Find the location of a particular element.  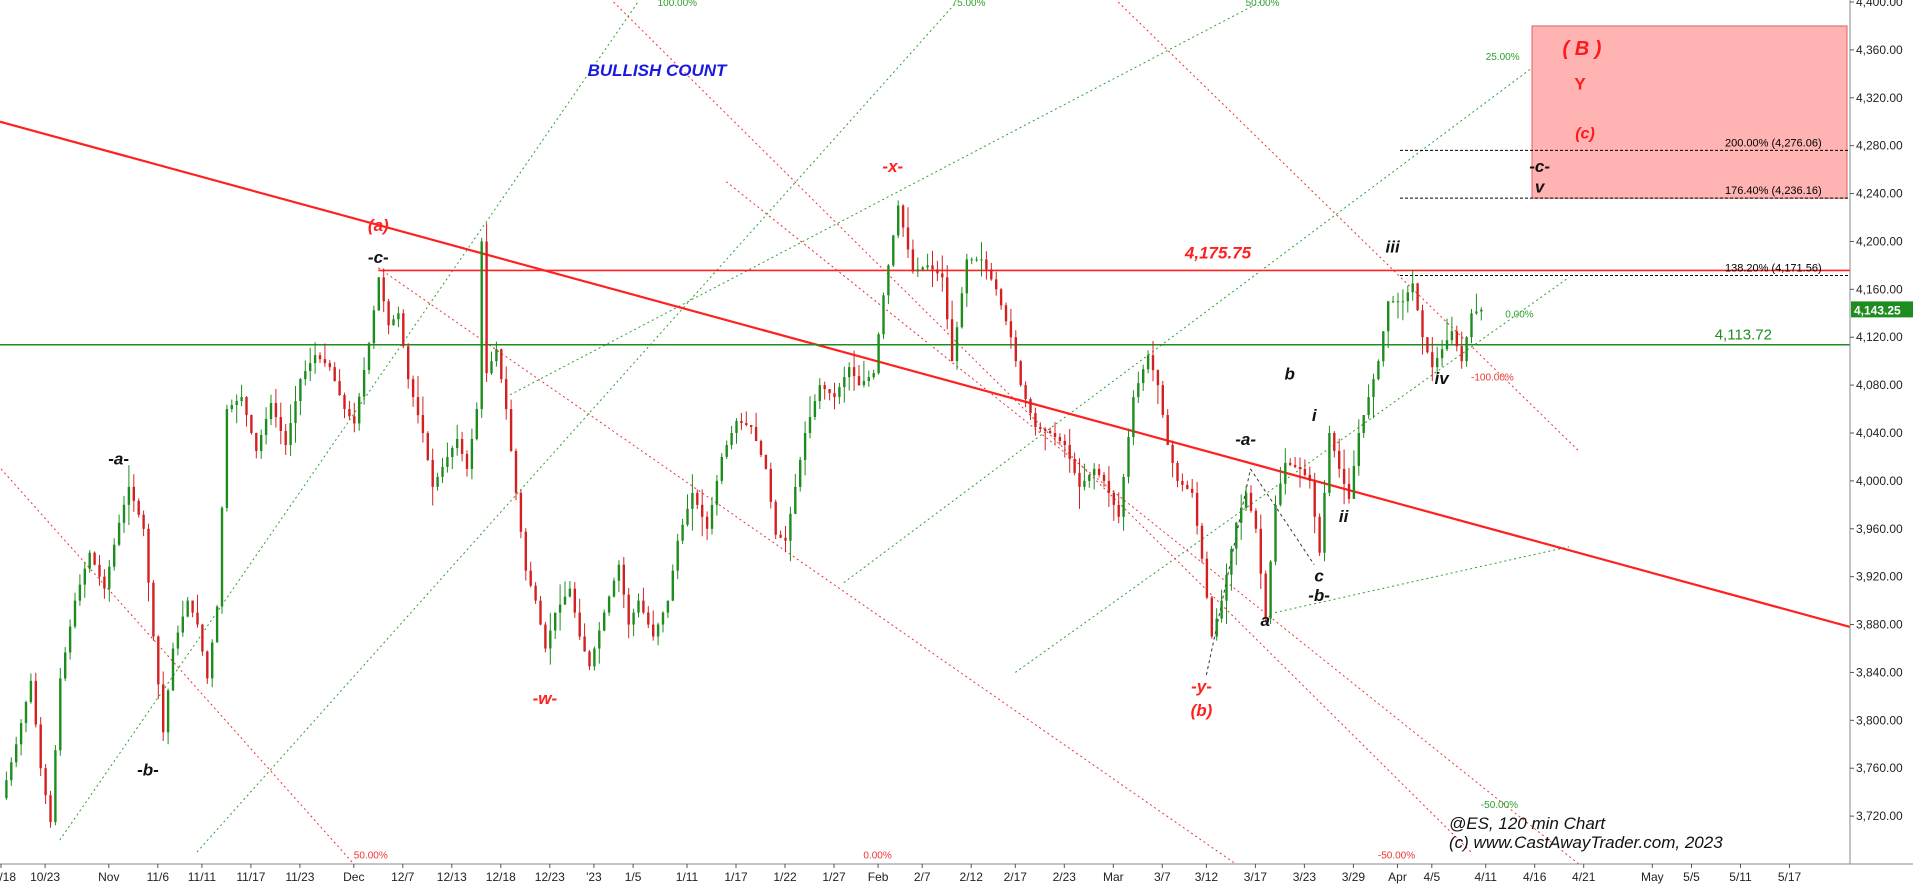

x-tick-label: 12/18 is located at coordinates (501, 877).